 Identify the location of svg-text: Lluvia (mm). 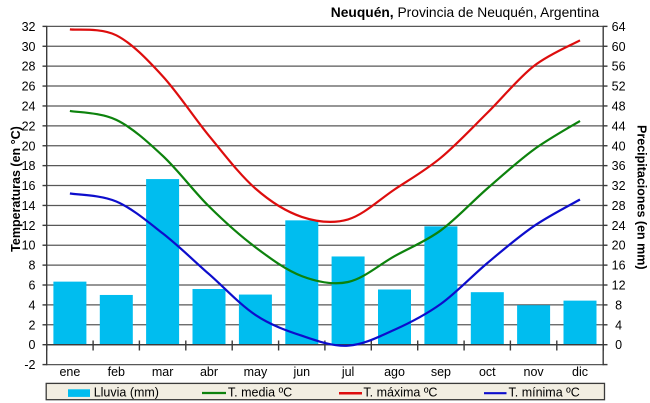
(126, 393).